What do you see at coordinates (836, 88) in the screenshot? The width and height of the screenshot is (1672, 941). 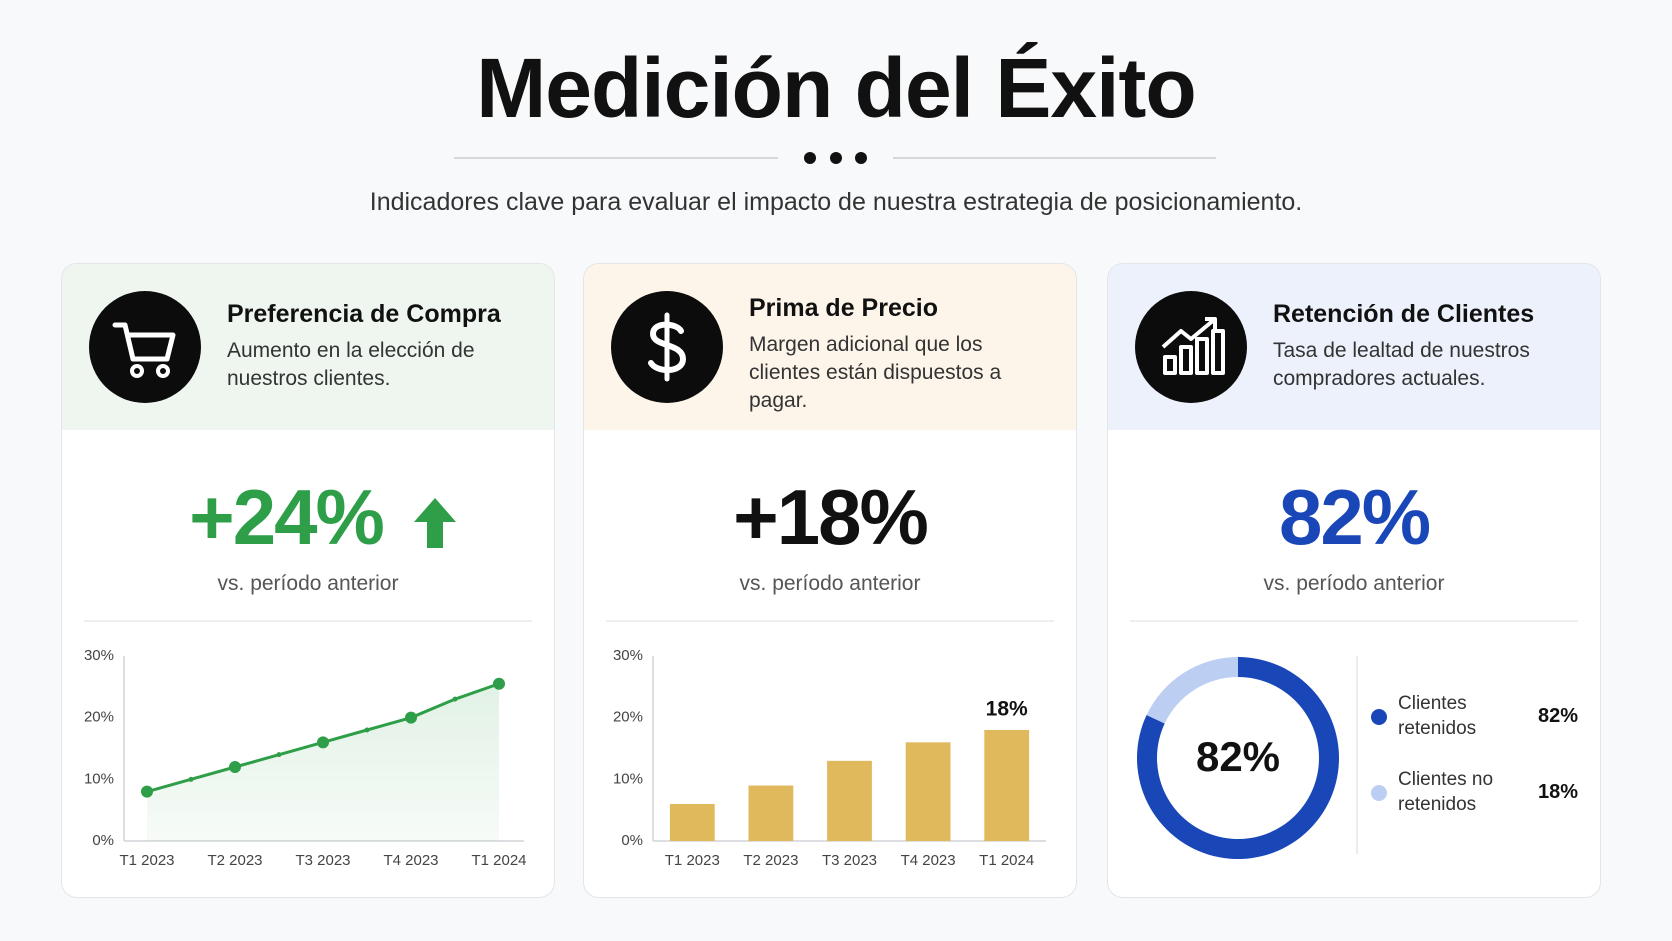 I see `page-title: Medición del Éxito` at bounding box center [836, 88].